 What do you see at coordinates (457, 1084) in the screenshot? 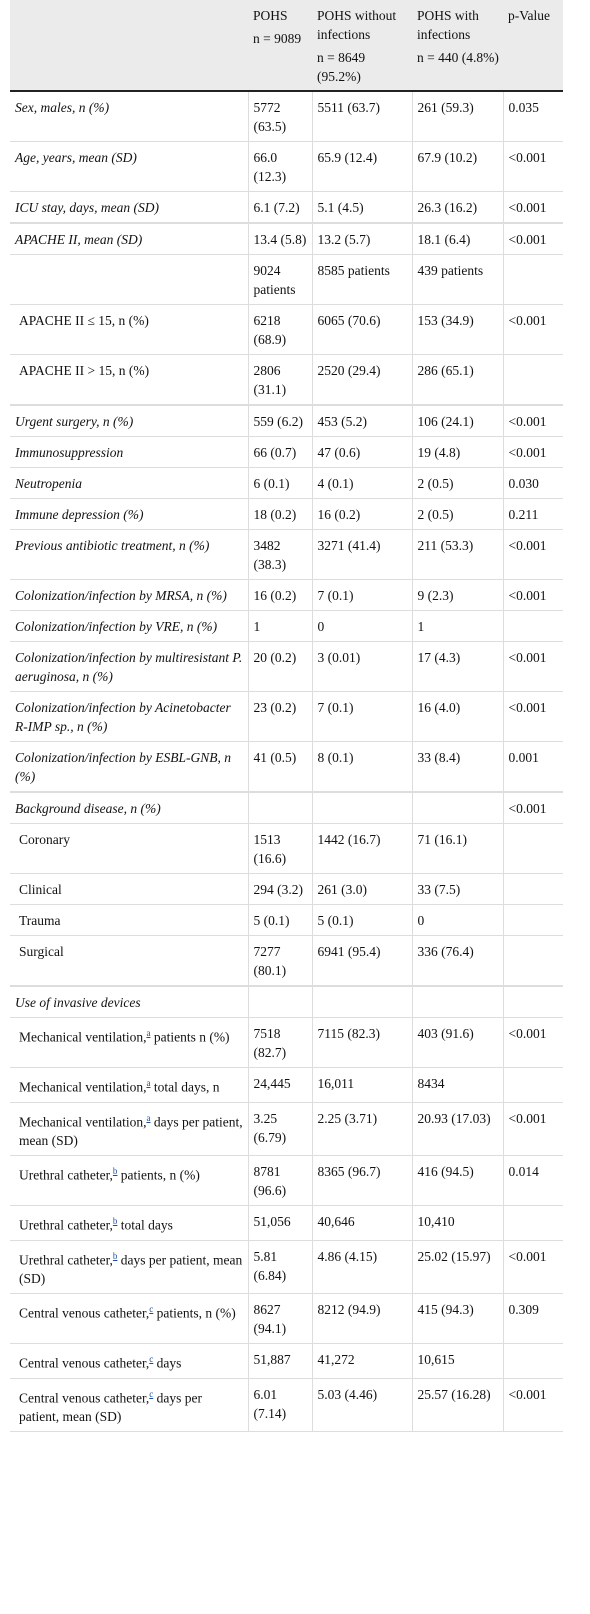
I see `cell: 8434` at bounding box center [457, 1084].